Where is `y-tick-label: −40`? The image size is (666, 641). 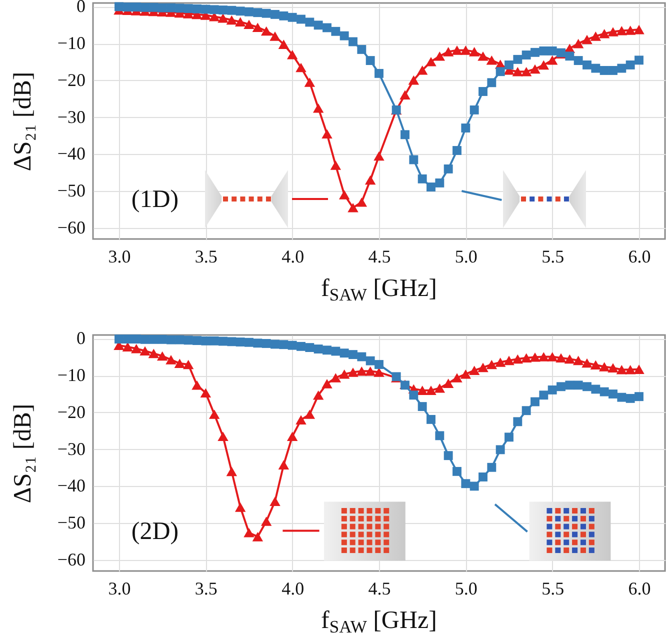 y-tick-label: −40 is located at coordinates (71, 486).